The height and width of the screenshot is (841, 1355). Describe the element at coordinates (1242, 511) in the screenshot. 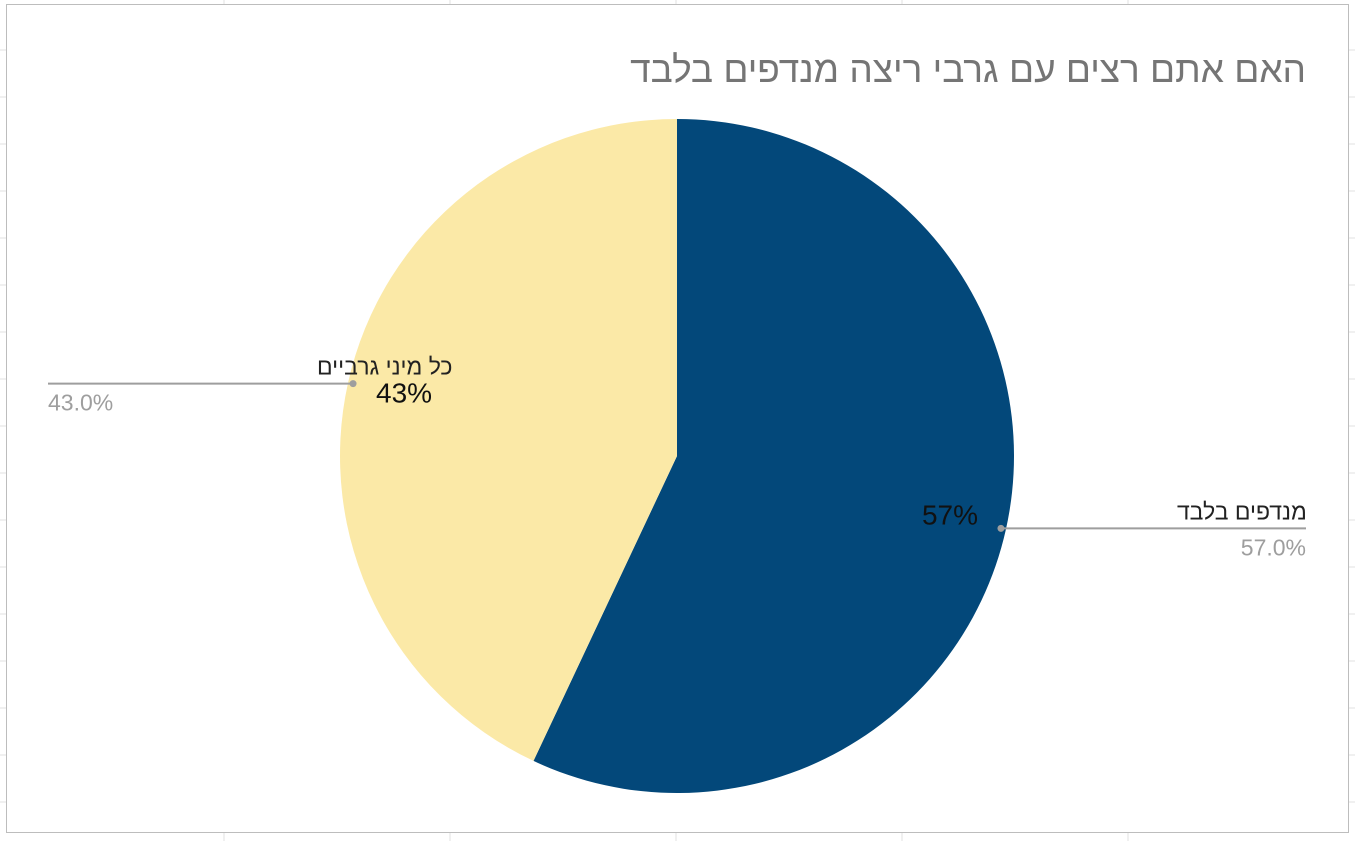

I see `slice-category-label-1: מנדפים בלבד` at that location.